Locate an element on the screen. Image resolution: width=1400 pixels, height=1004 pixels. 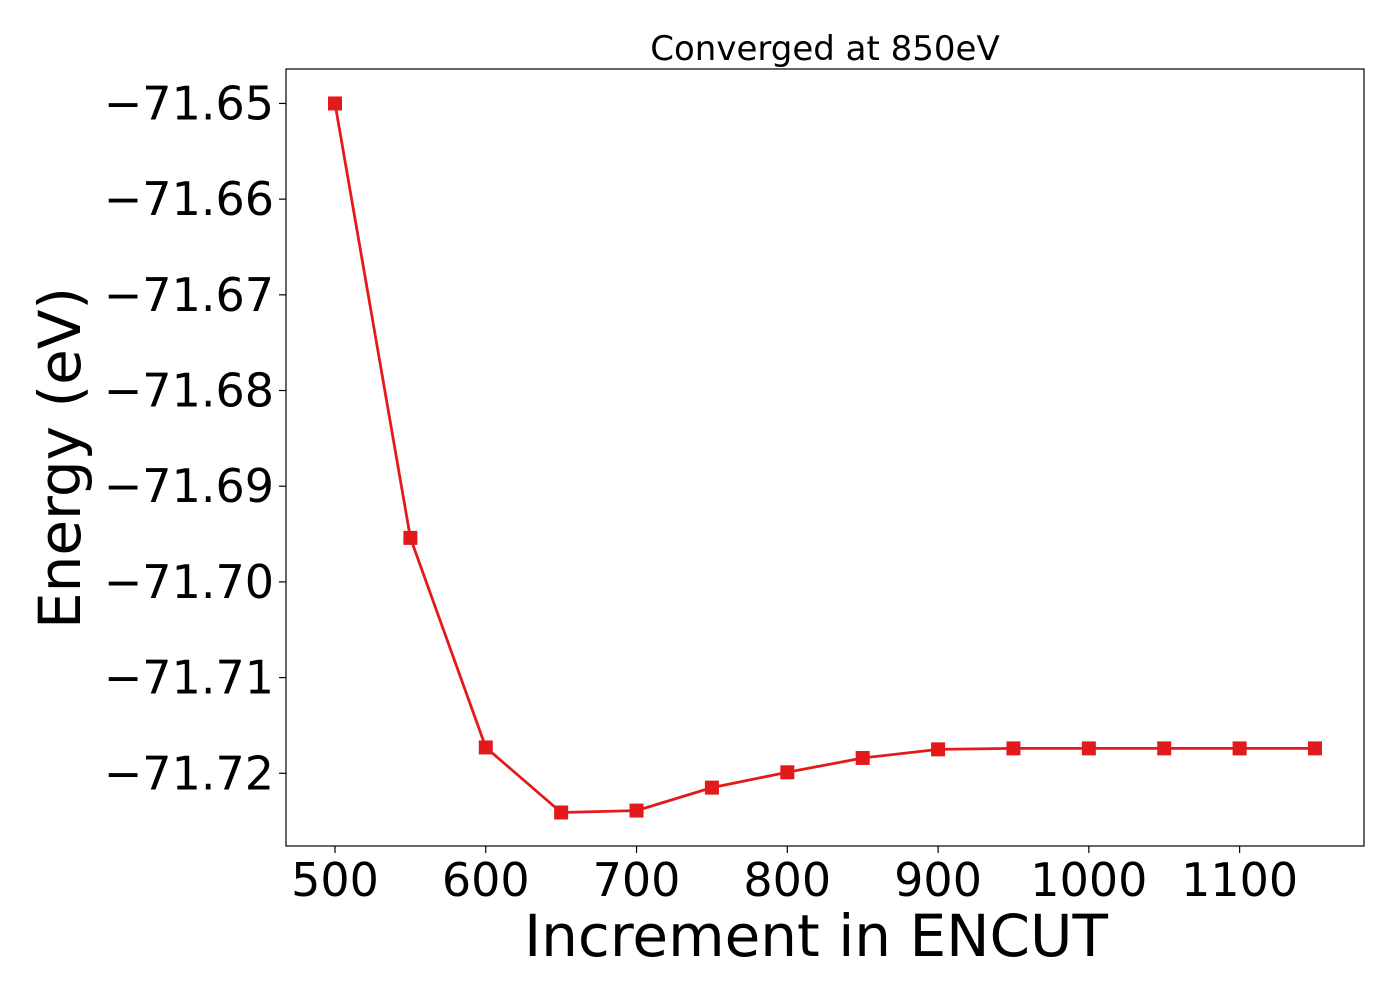
x-tick-label: 1100 is located at coordinates (1239, 880).